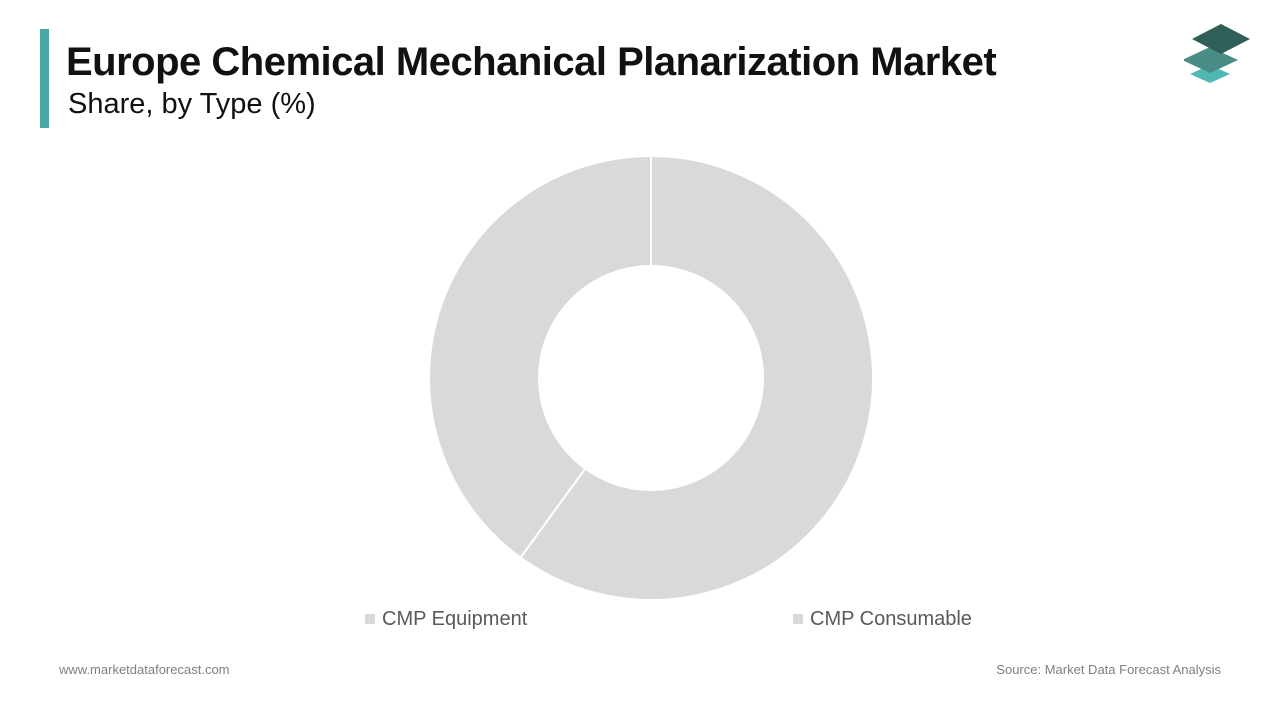 Image resolution: width=1280 pixels, height=720 pixels. Describe the element at coordinates (144, 669) in the screenshot. I see `footer-website: www.marketdataforecast.com` at that location.